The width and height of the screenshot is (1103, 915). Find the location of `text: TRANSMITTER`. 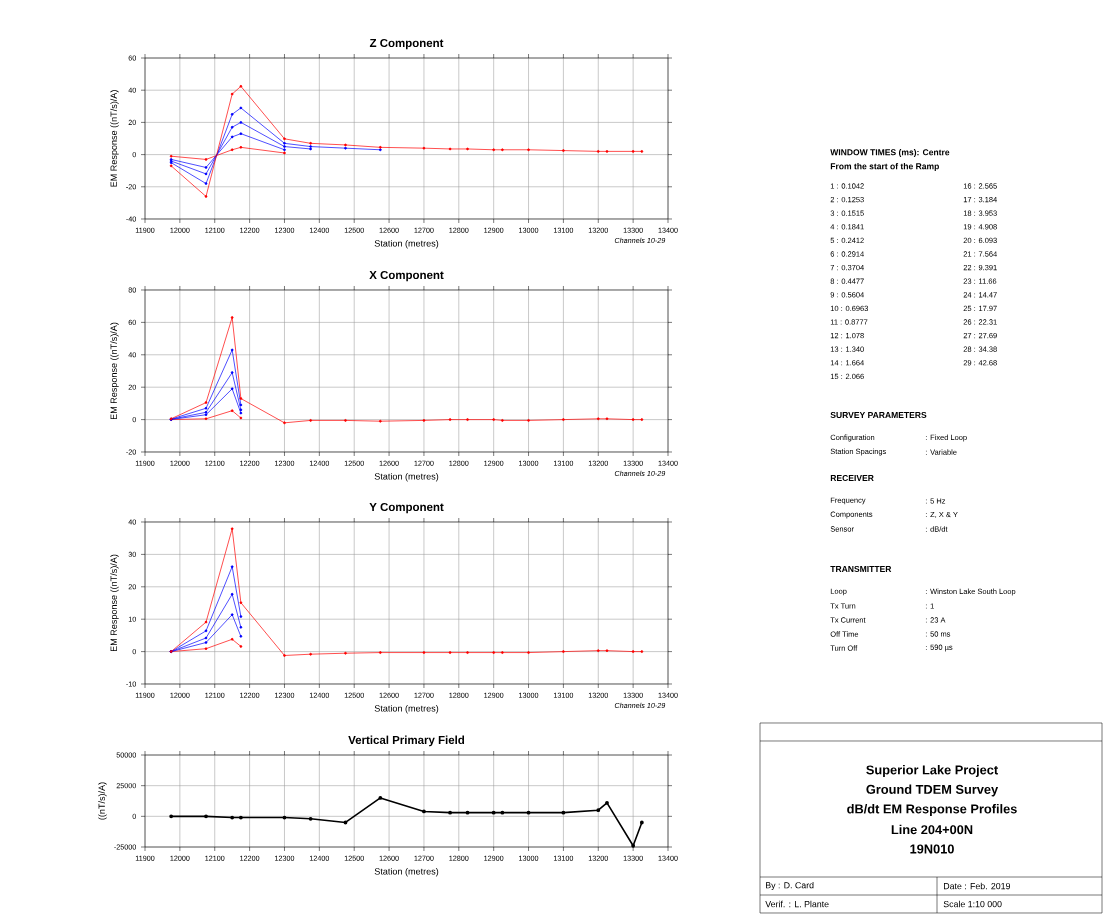

text: TRANSMITTER is located at coordinates (861, 569).